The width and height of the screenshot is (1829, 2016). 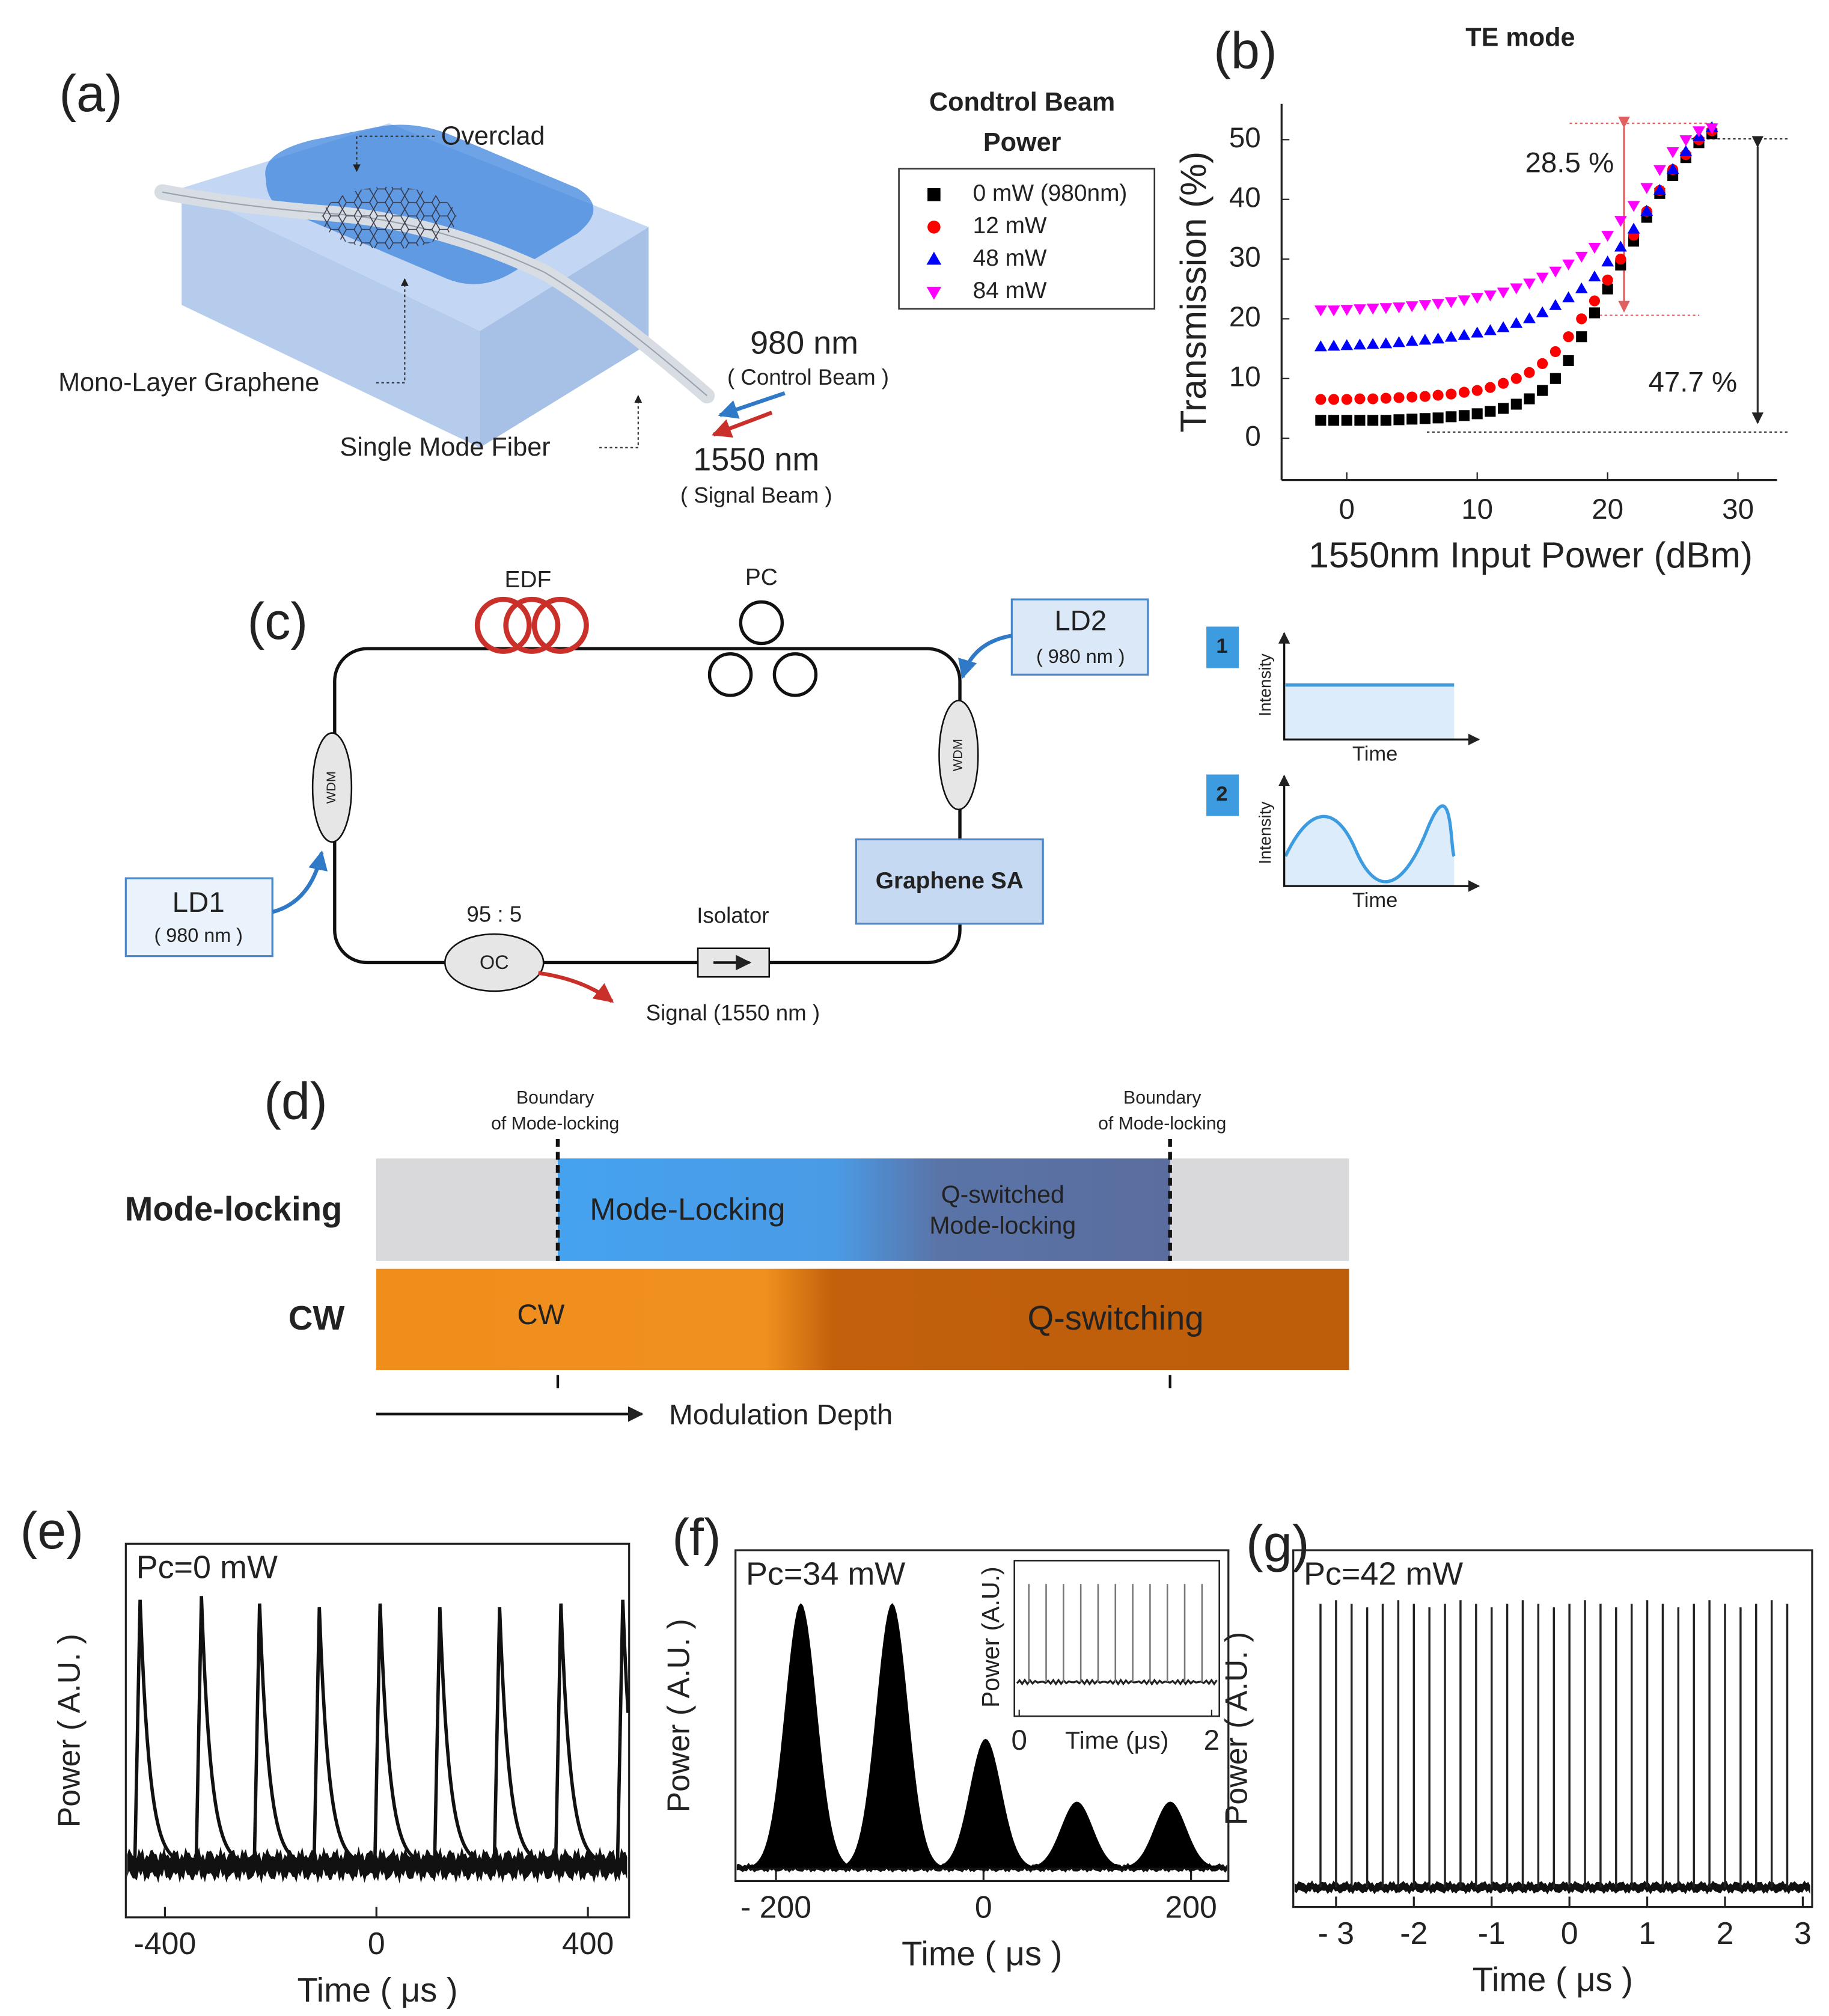 What do you see at coordinates (278, 622) in the screenshot?
I see `panel-label: (c)` at bounding box center [278, 622].